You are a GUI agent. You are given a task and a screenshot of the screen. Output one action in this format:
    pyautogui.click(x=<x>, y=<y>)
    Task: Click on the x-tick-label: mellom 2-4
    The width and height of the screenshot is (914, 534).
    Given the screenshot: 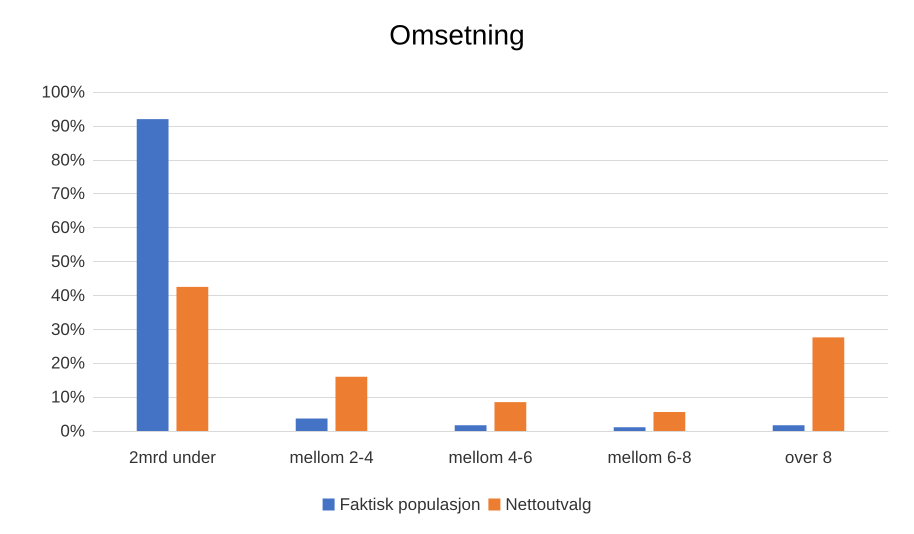 What is the action you would take?
    pyautogui.click(x=331, y=457)
    